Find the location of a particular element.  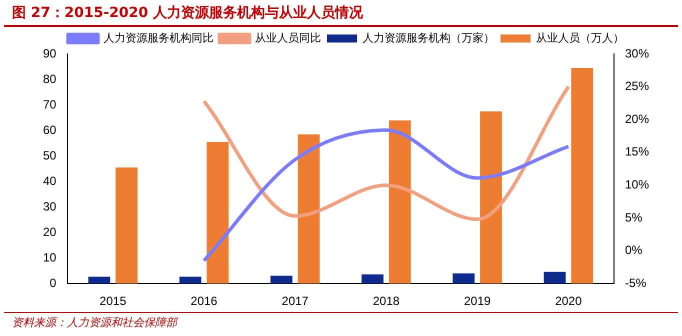

text: 资料来源：人力资源和社会保障部 is located at coordinates (341, 322).